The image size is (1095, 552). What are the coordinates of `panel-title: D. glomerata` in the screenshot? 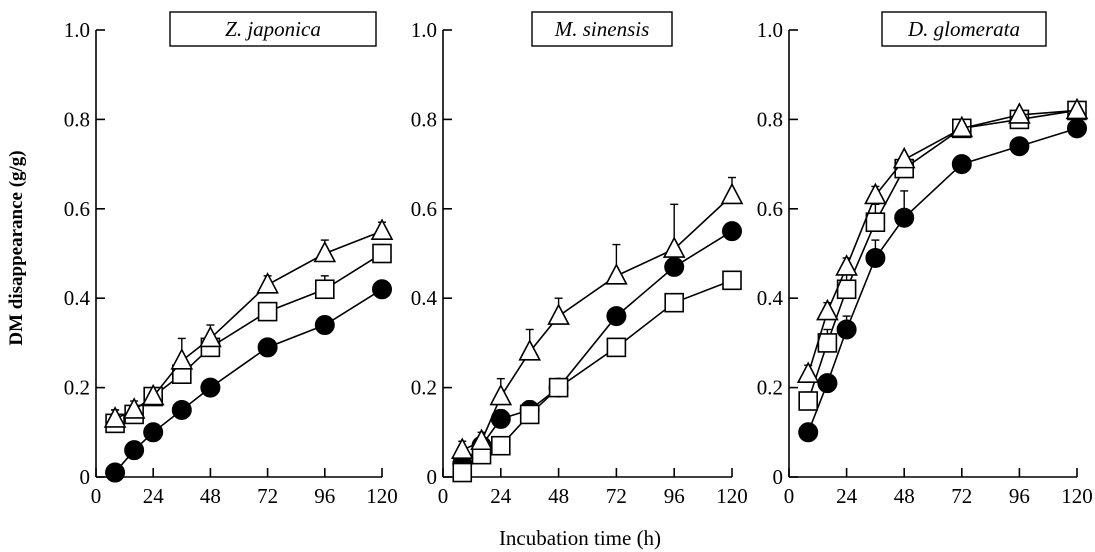 It's located at (963, 29).